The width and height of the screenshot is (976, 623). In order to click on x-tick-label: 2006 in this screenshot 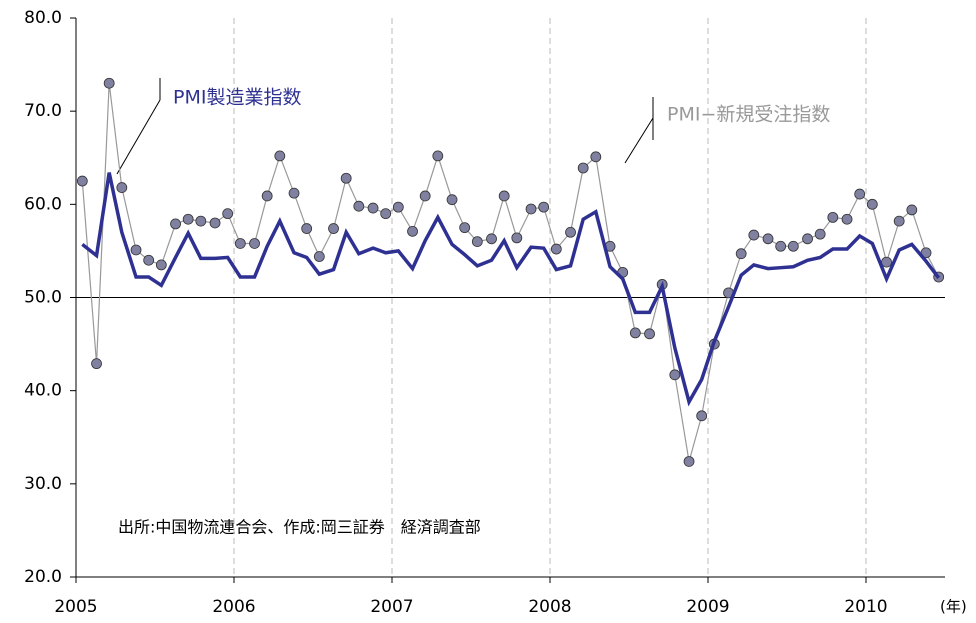, I will do `click(233, 607)`.